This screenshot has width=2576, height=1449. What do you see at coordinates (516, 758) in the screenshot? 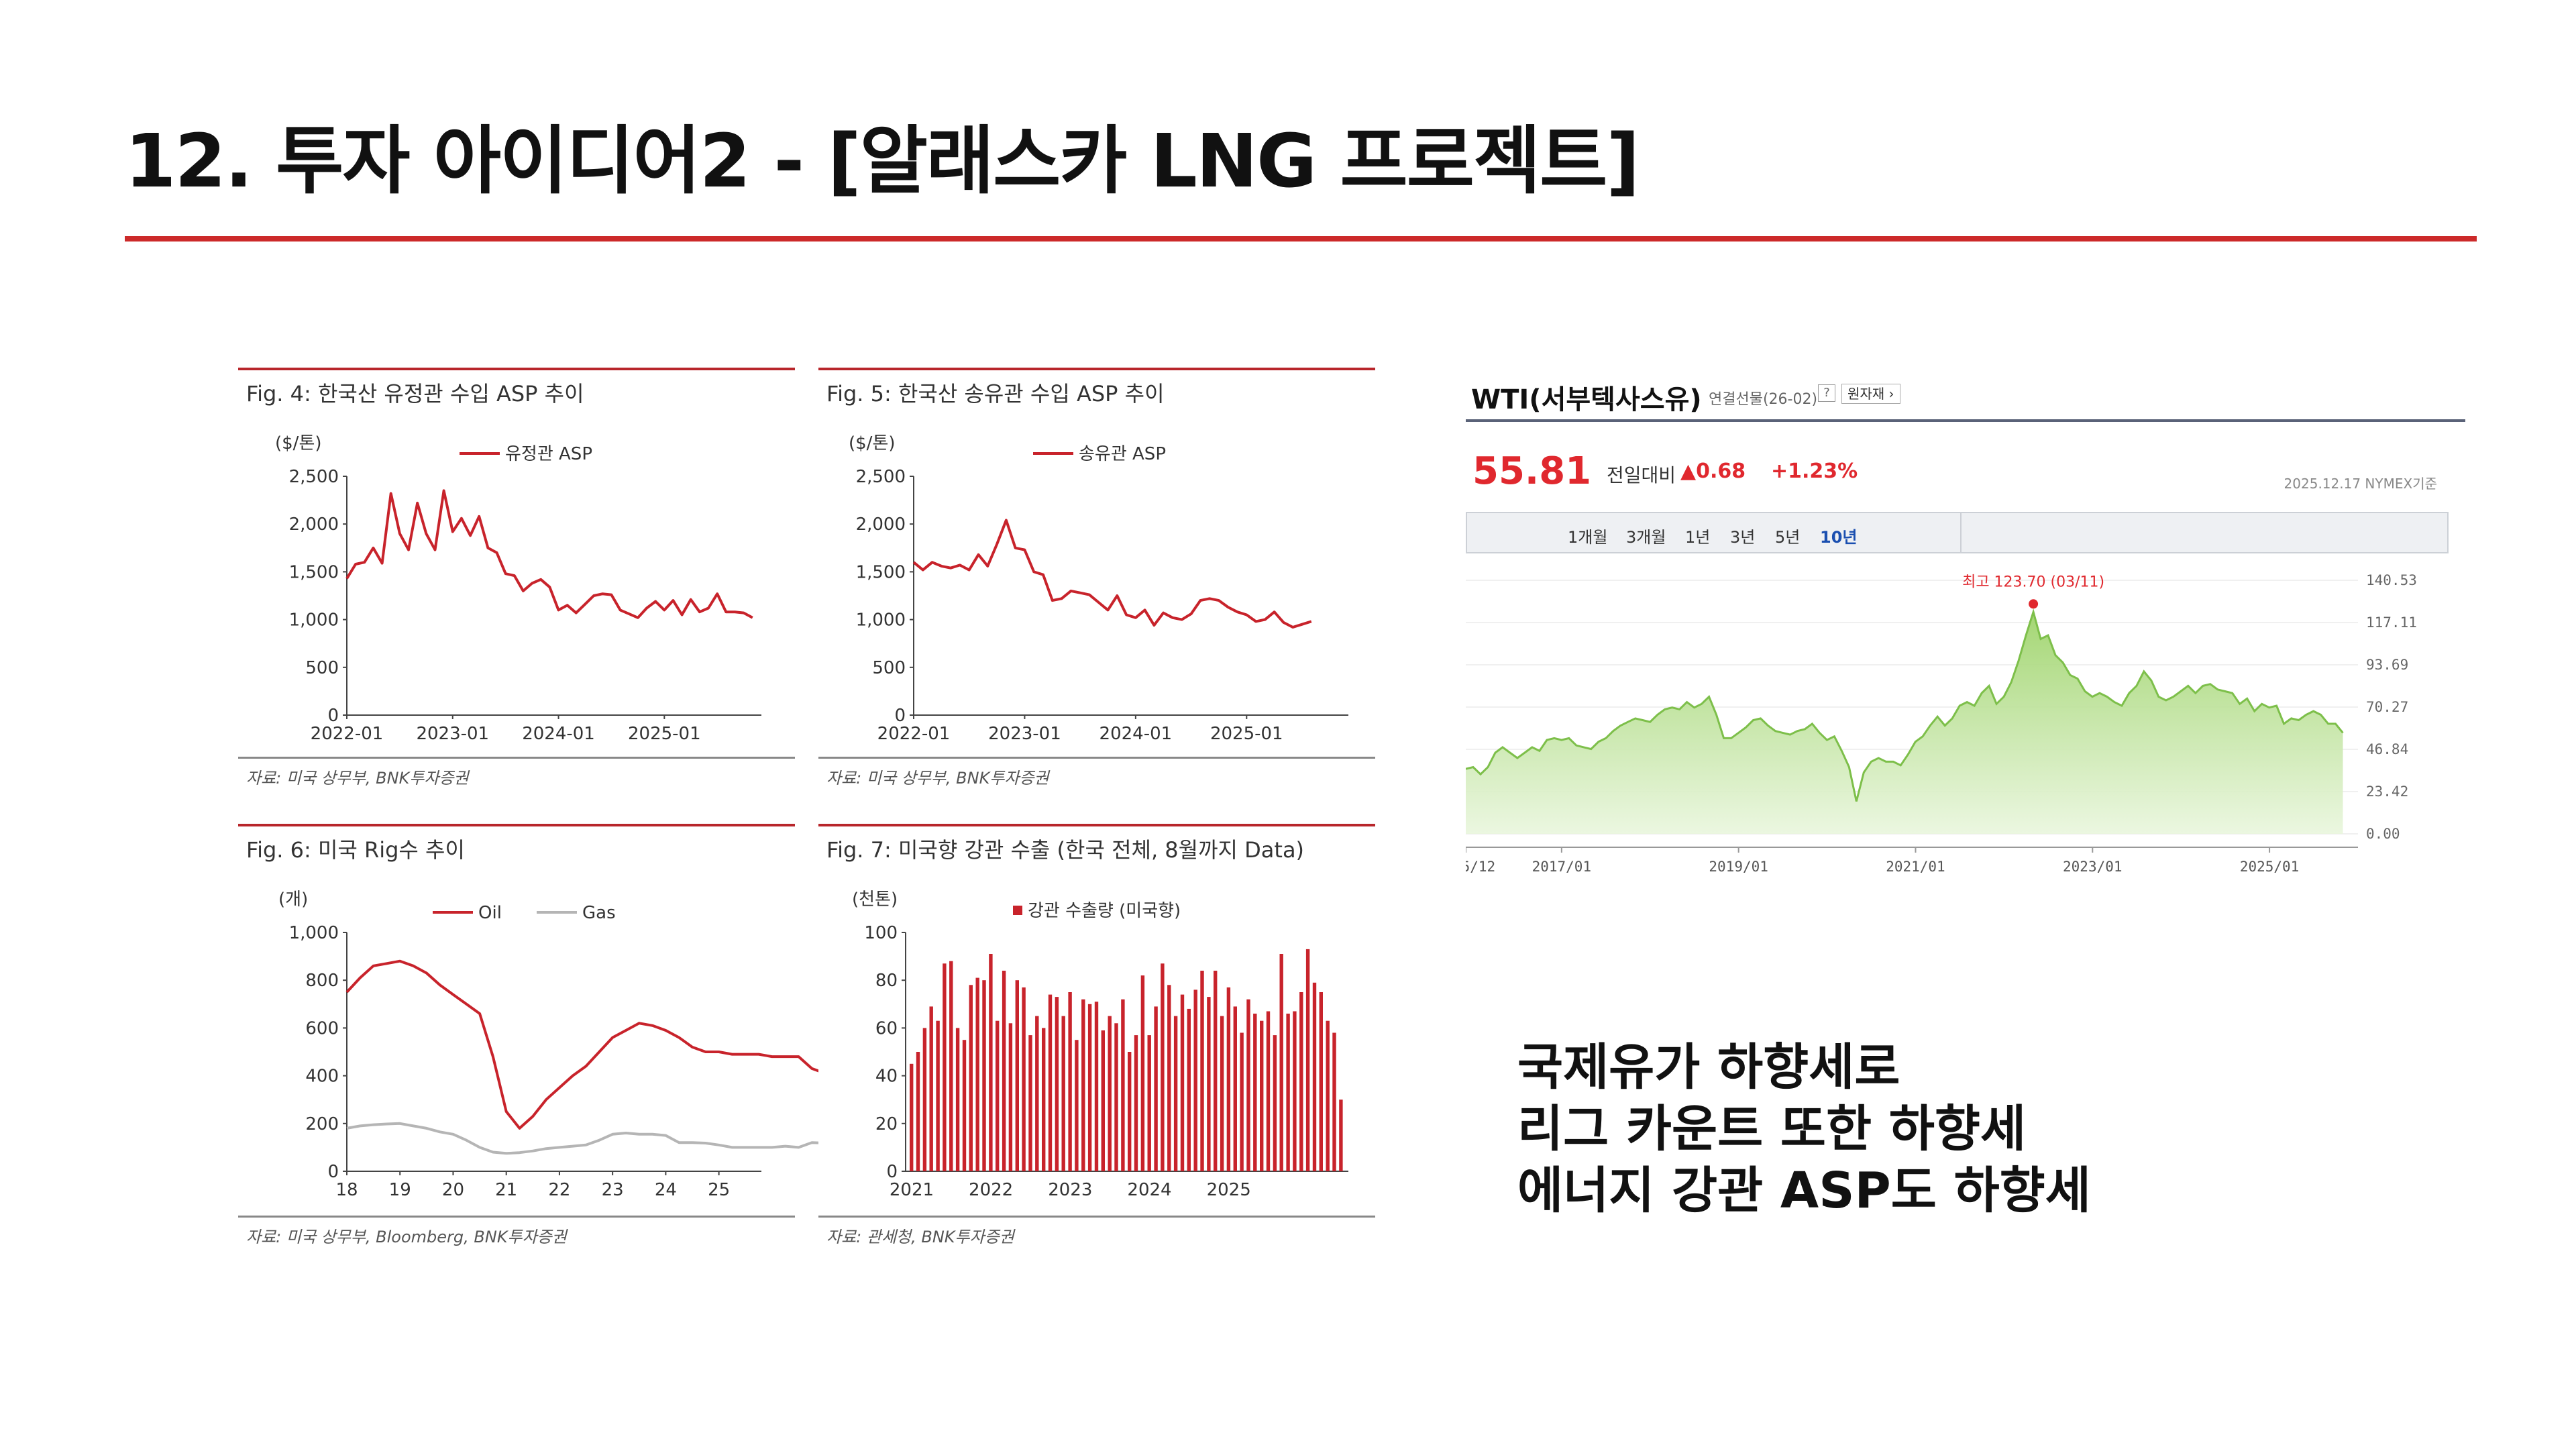
I see `fig4-bottom-rule` at bounding box center [516, 758].